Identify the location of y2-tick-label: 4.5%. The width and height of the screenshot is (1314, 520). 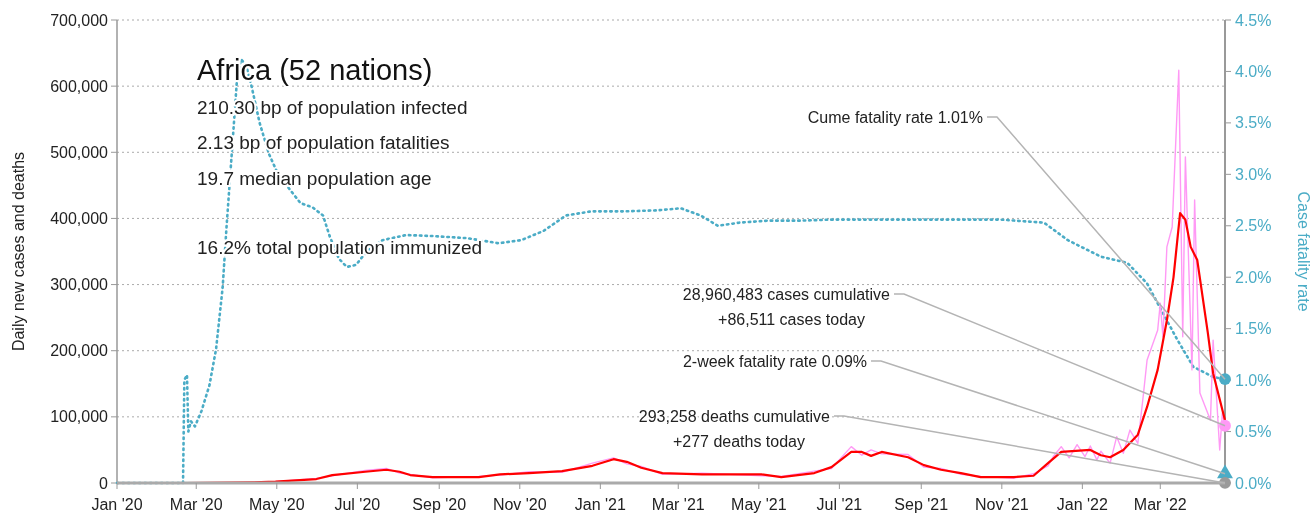
(1253, 20).